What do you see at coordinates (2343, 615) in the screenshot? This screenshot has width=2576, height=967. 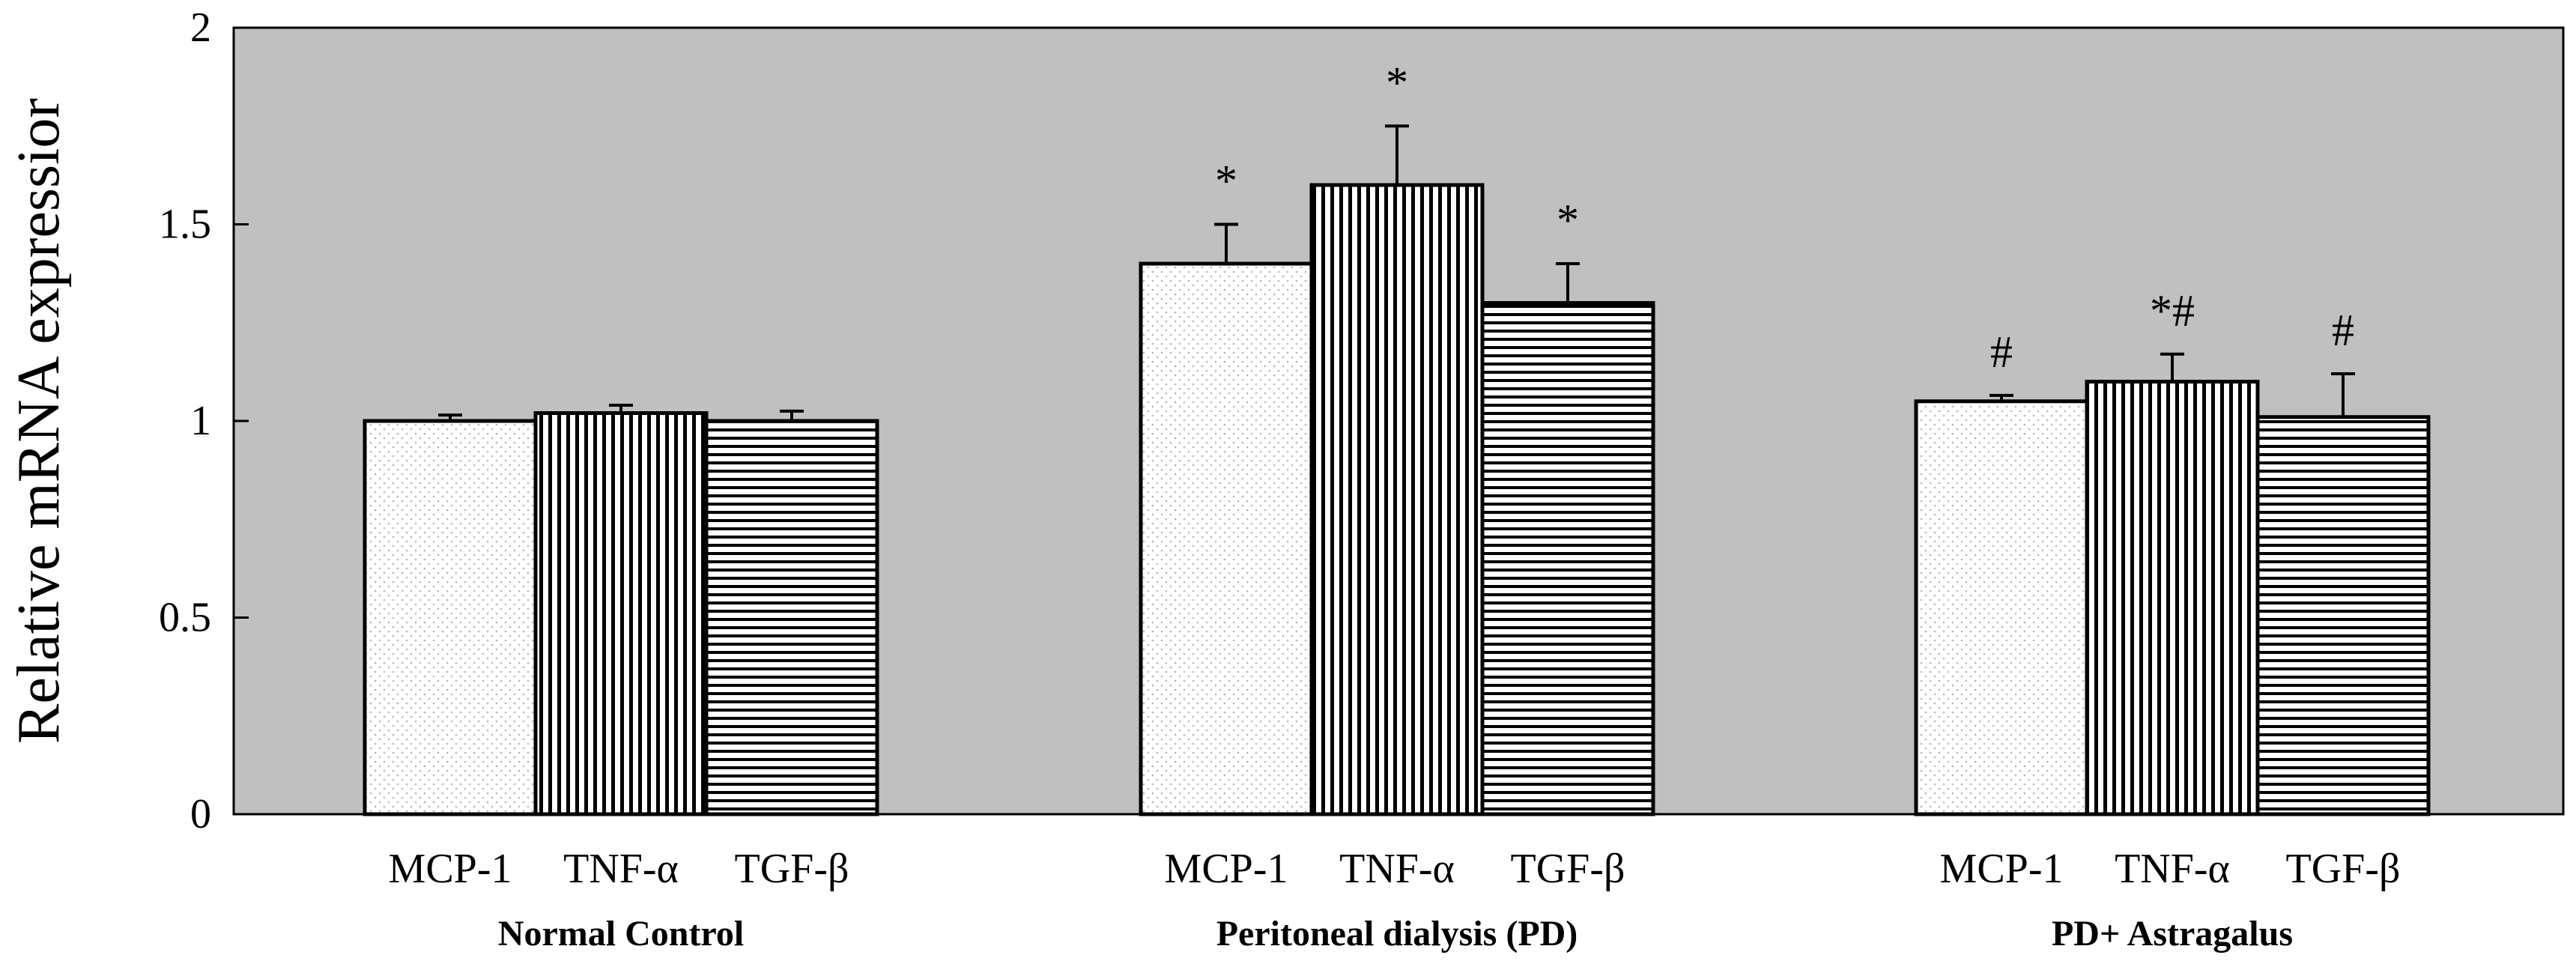 I see `bar-pd-astragalus-tgf` at bounding box center [2343, 615].